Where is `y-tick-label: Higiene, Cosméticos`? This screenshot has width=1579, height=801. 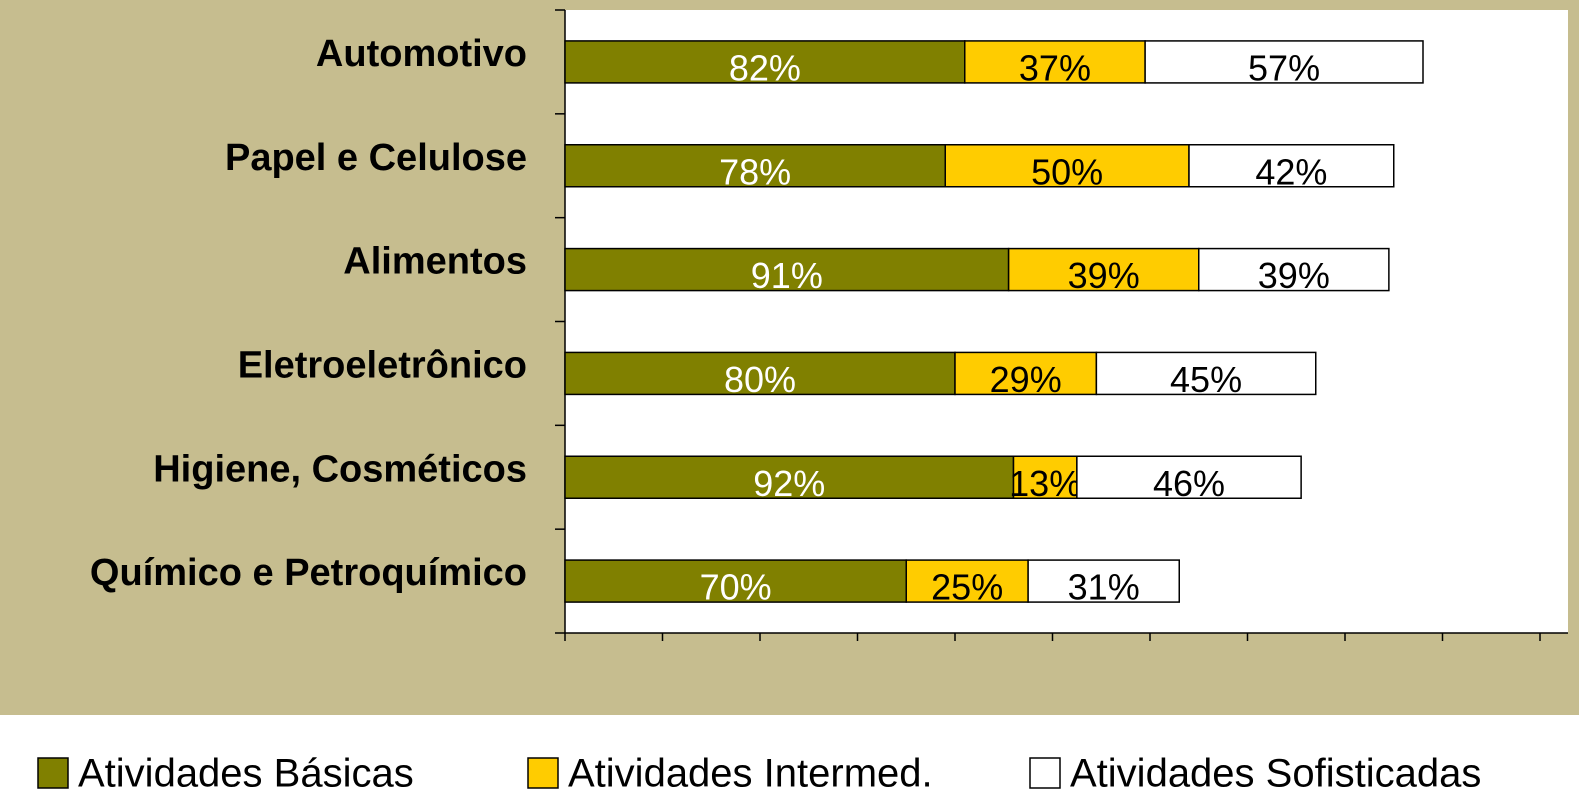 y-tick-label: Higiene, Cosméticos is located at coordinates (340, 469).